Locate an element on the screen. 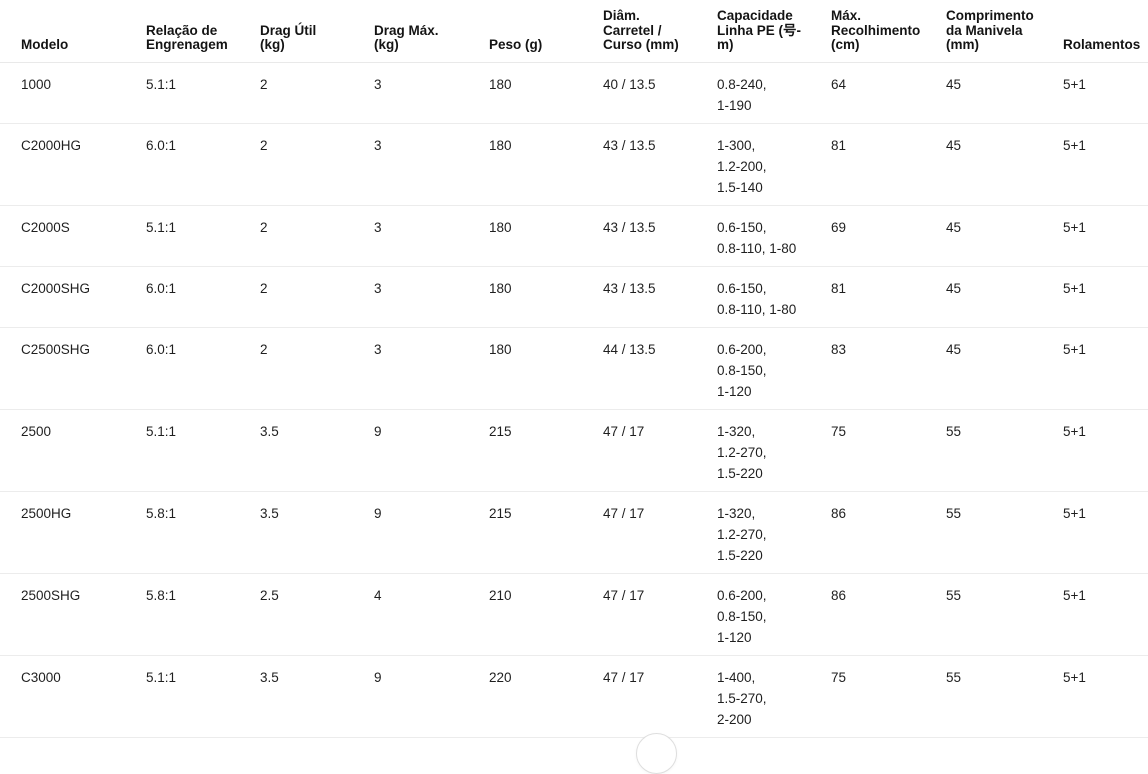 The height and width of the screenshot is (774, 1148). cell-pe_capacity-line: 1.5-140 is located at coordinates (740, 187).